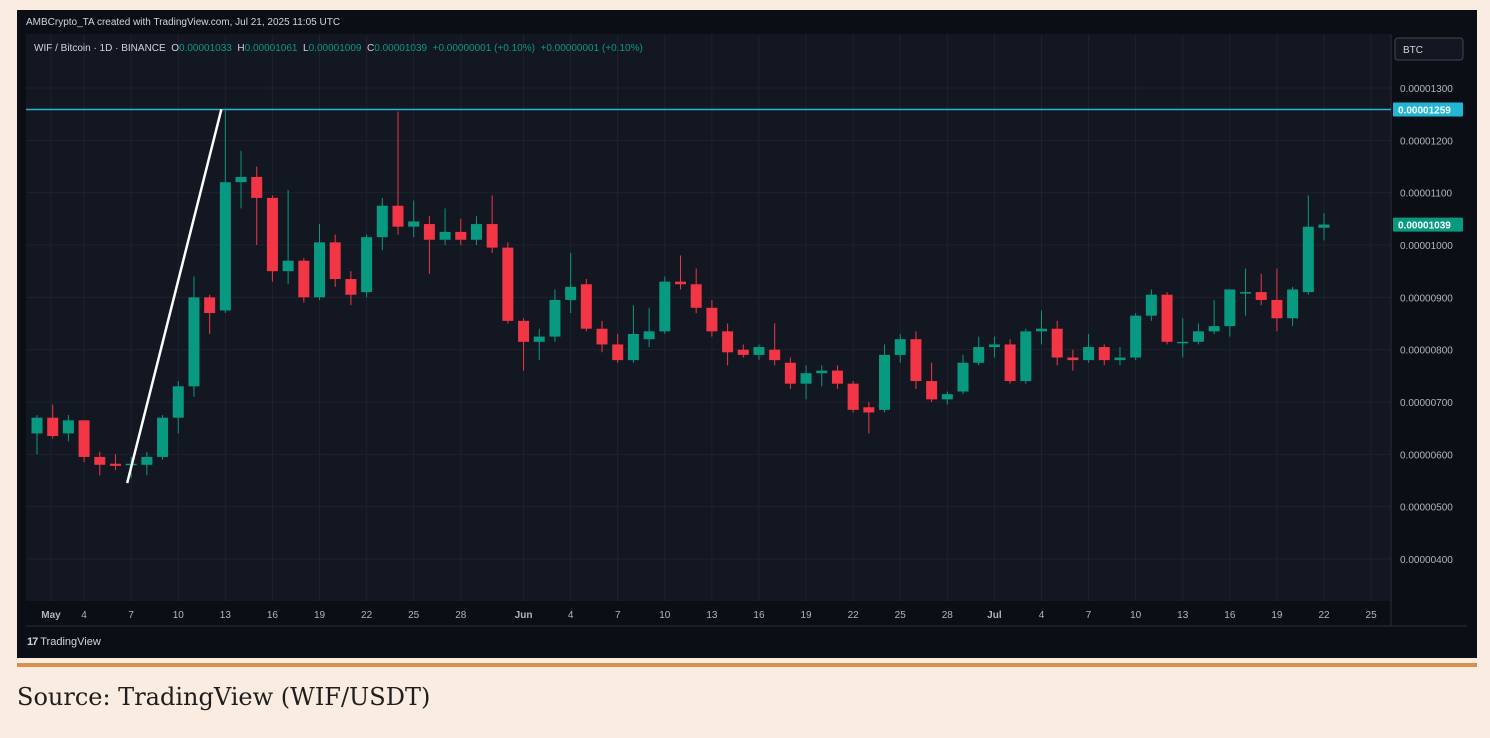 The image size is (1490, 738). Describe the element at coordinates (747, 665) in the screenshot. I see `caption-divider` at that location.